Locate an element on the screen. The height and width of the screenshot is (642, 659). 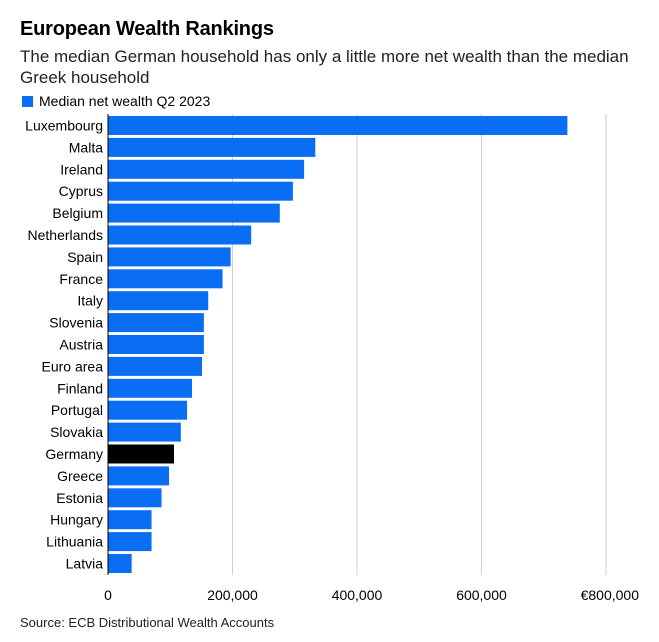
category-label: Austria is located at coordinates (81, 345).